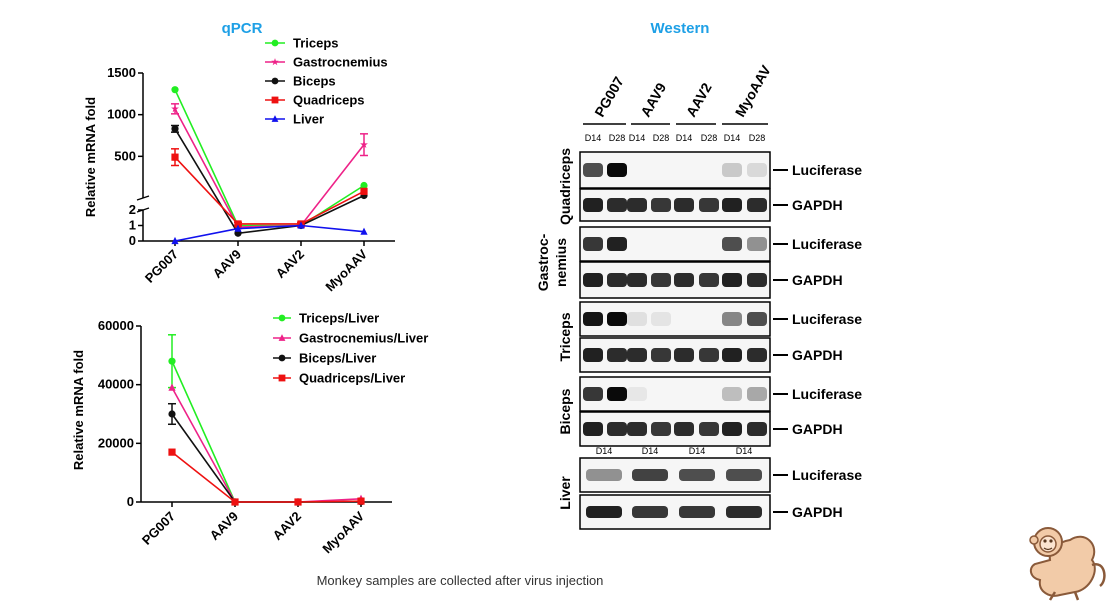 Image resolution: width=1110 pixels, height=603 pixels. Describe the element at coordinates (753, 91) in the screenshot. I see `group-label: MyoAAV` at that location.